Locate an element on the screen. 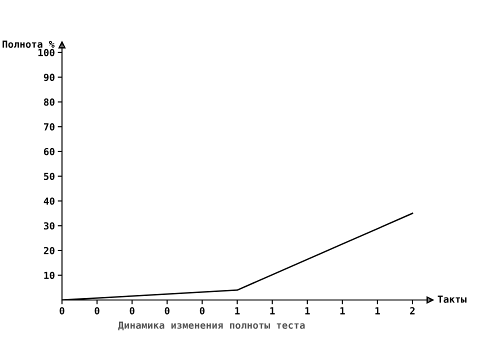 This screenshot has width=478, height=352. y-tick-label: 40 is located at coordinates (49, 201).